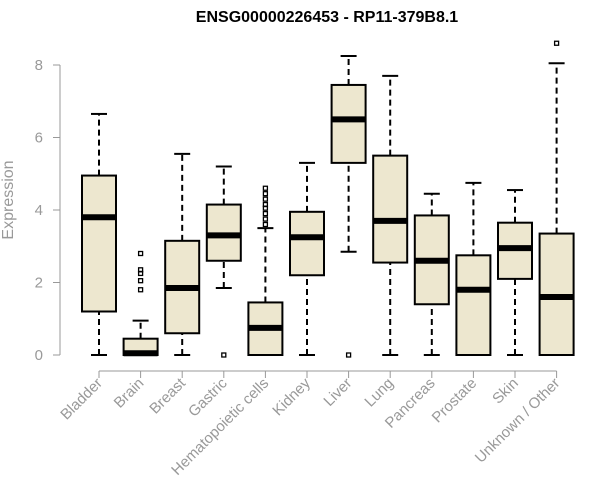 Image resolution: width=600 pixels, height=500 pixels. I want to click on x-tick-label: Lung, so click(379, 393).